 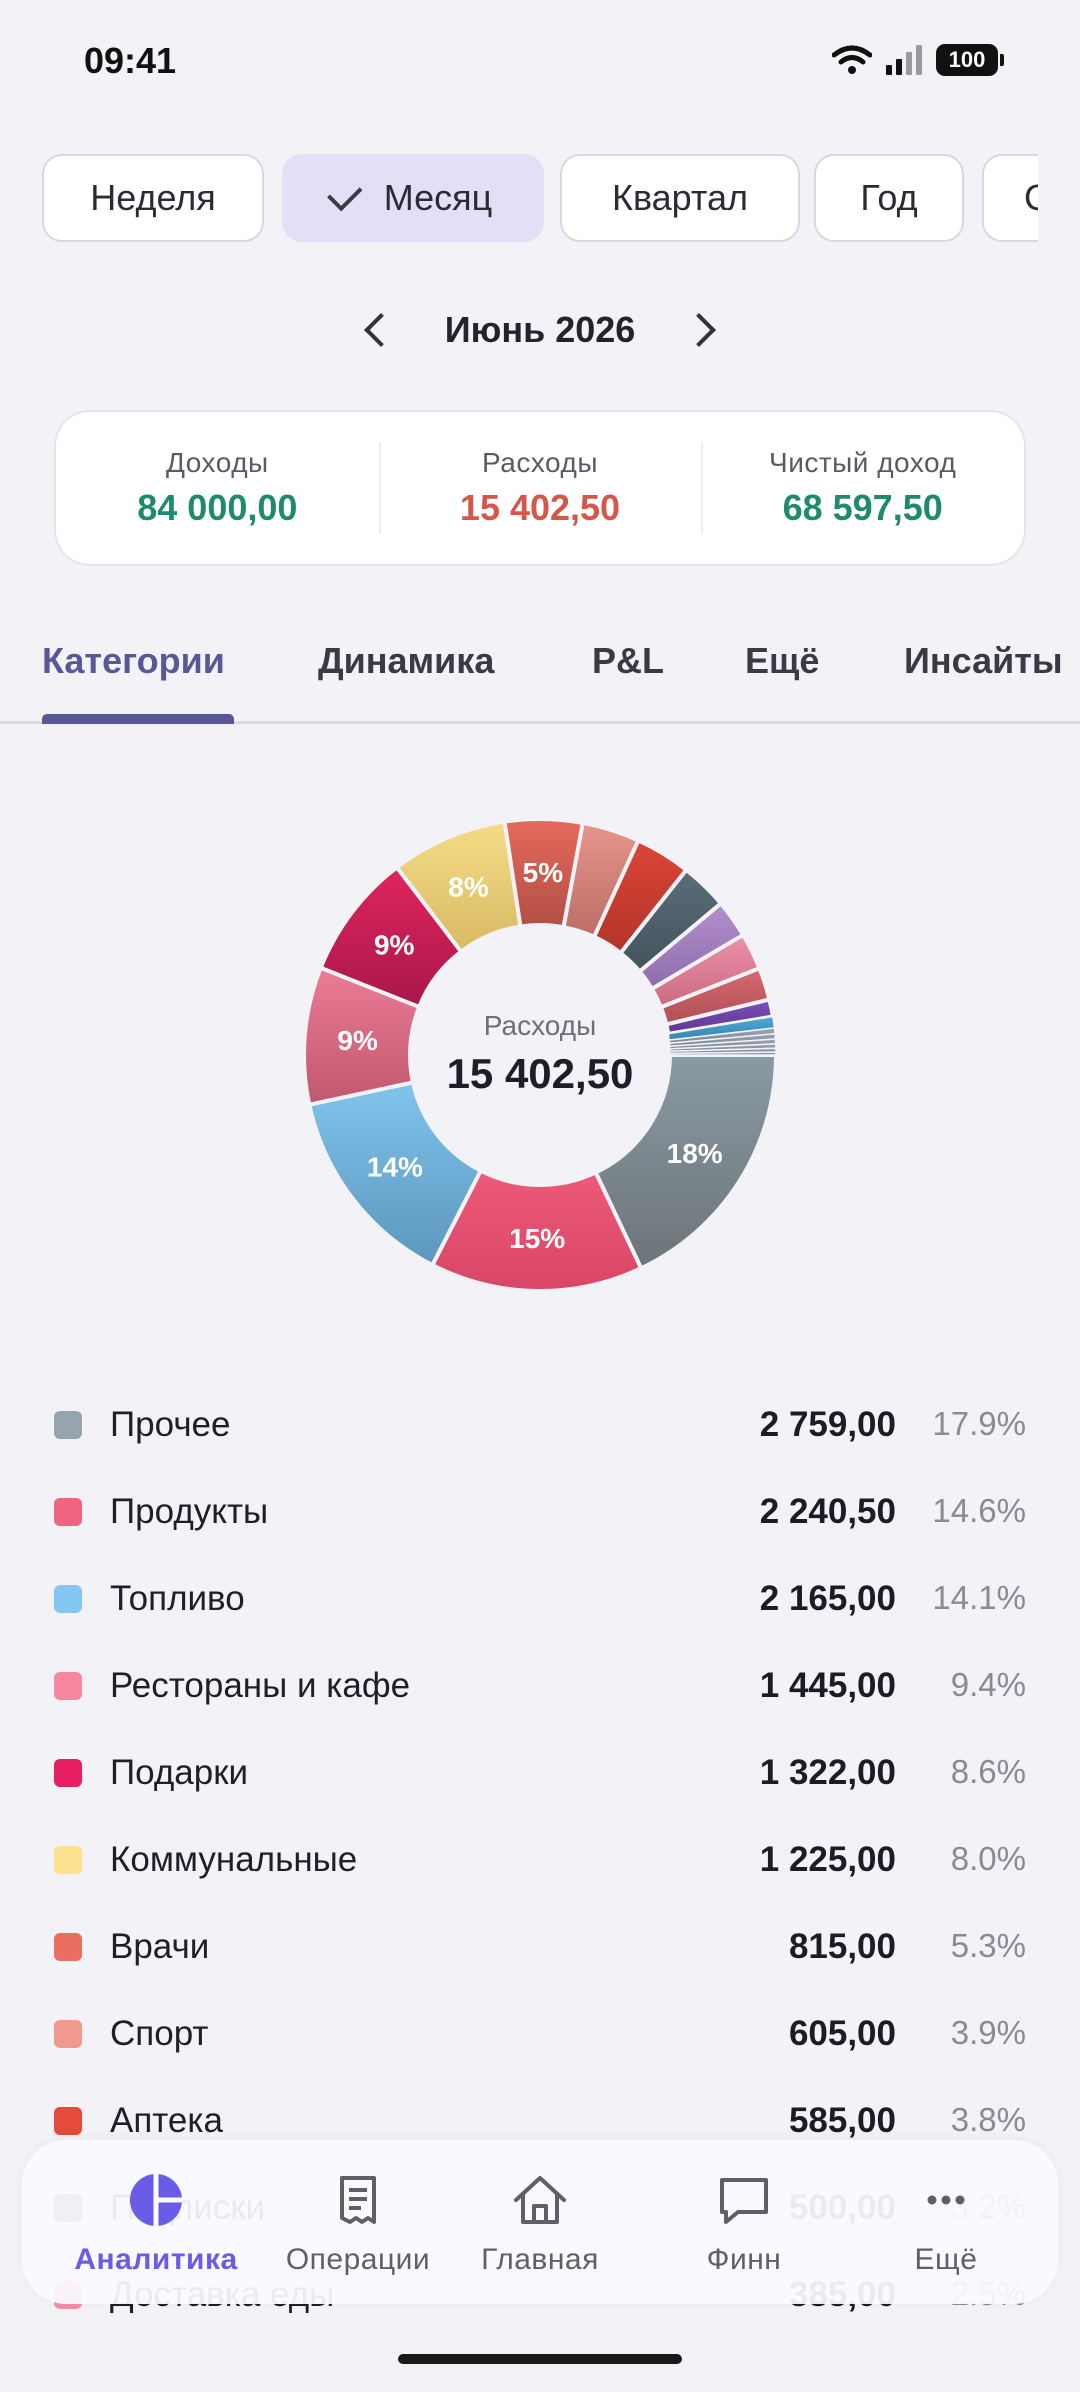 I want to click on nav-operations: Операции, so click(x=358, y=2223).